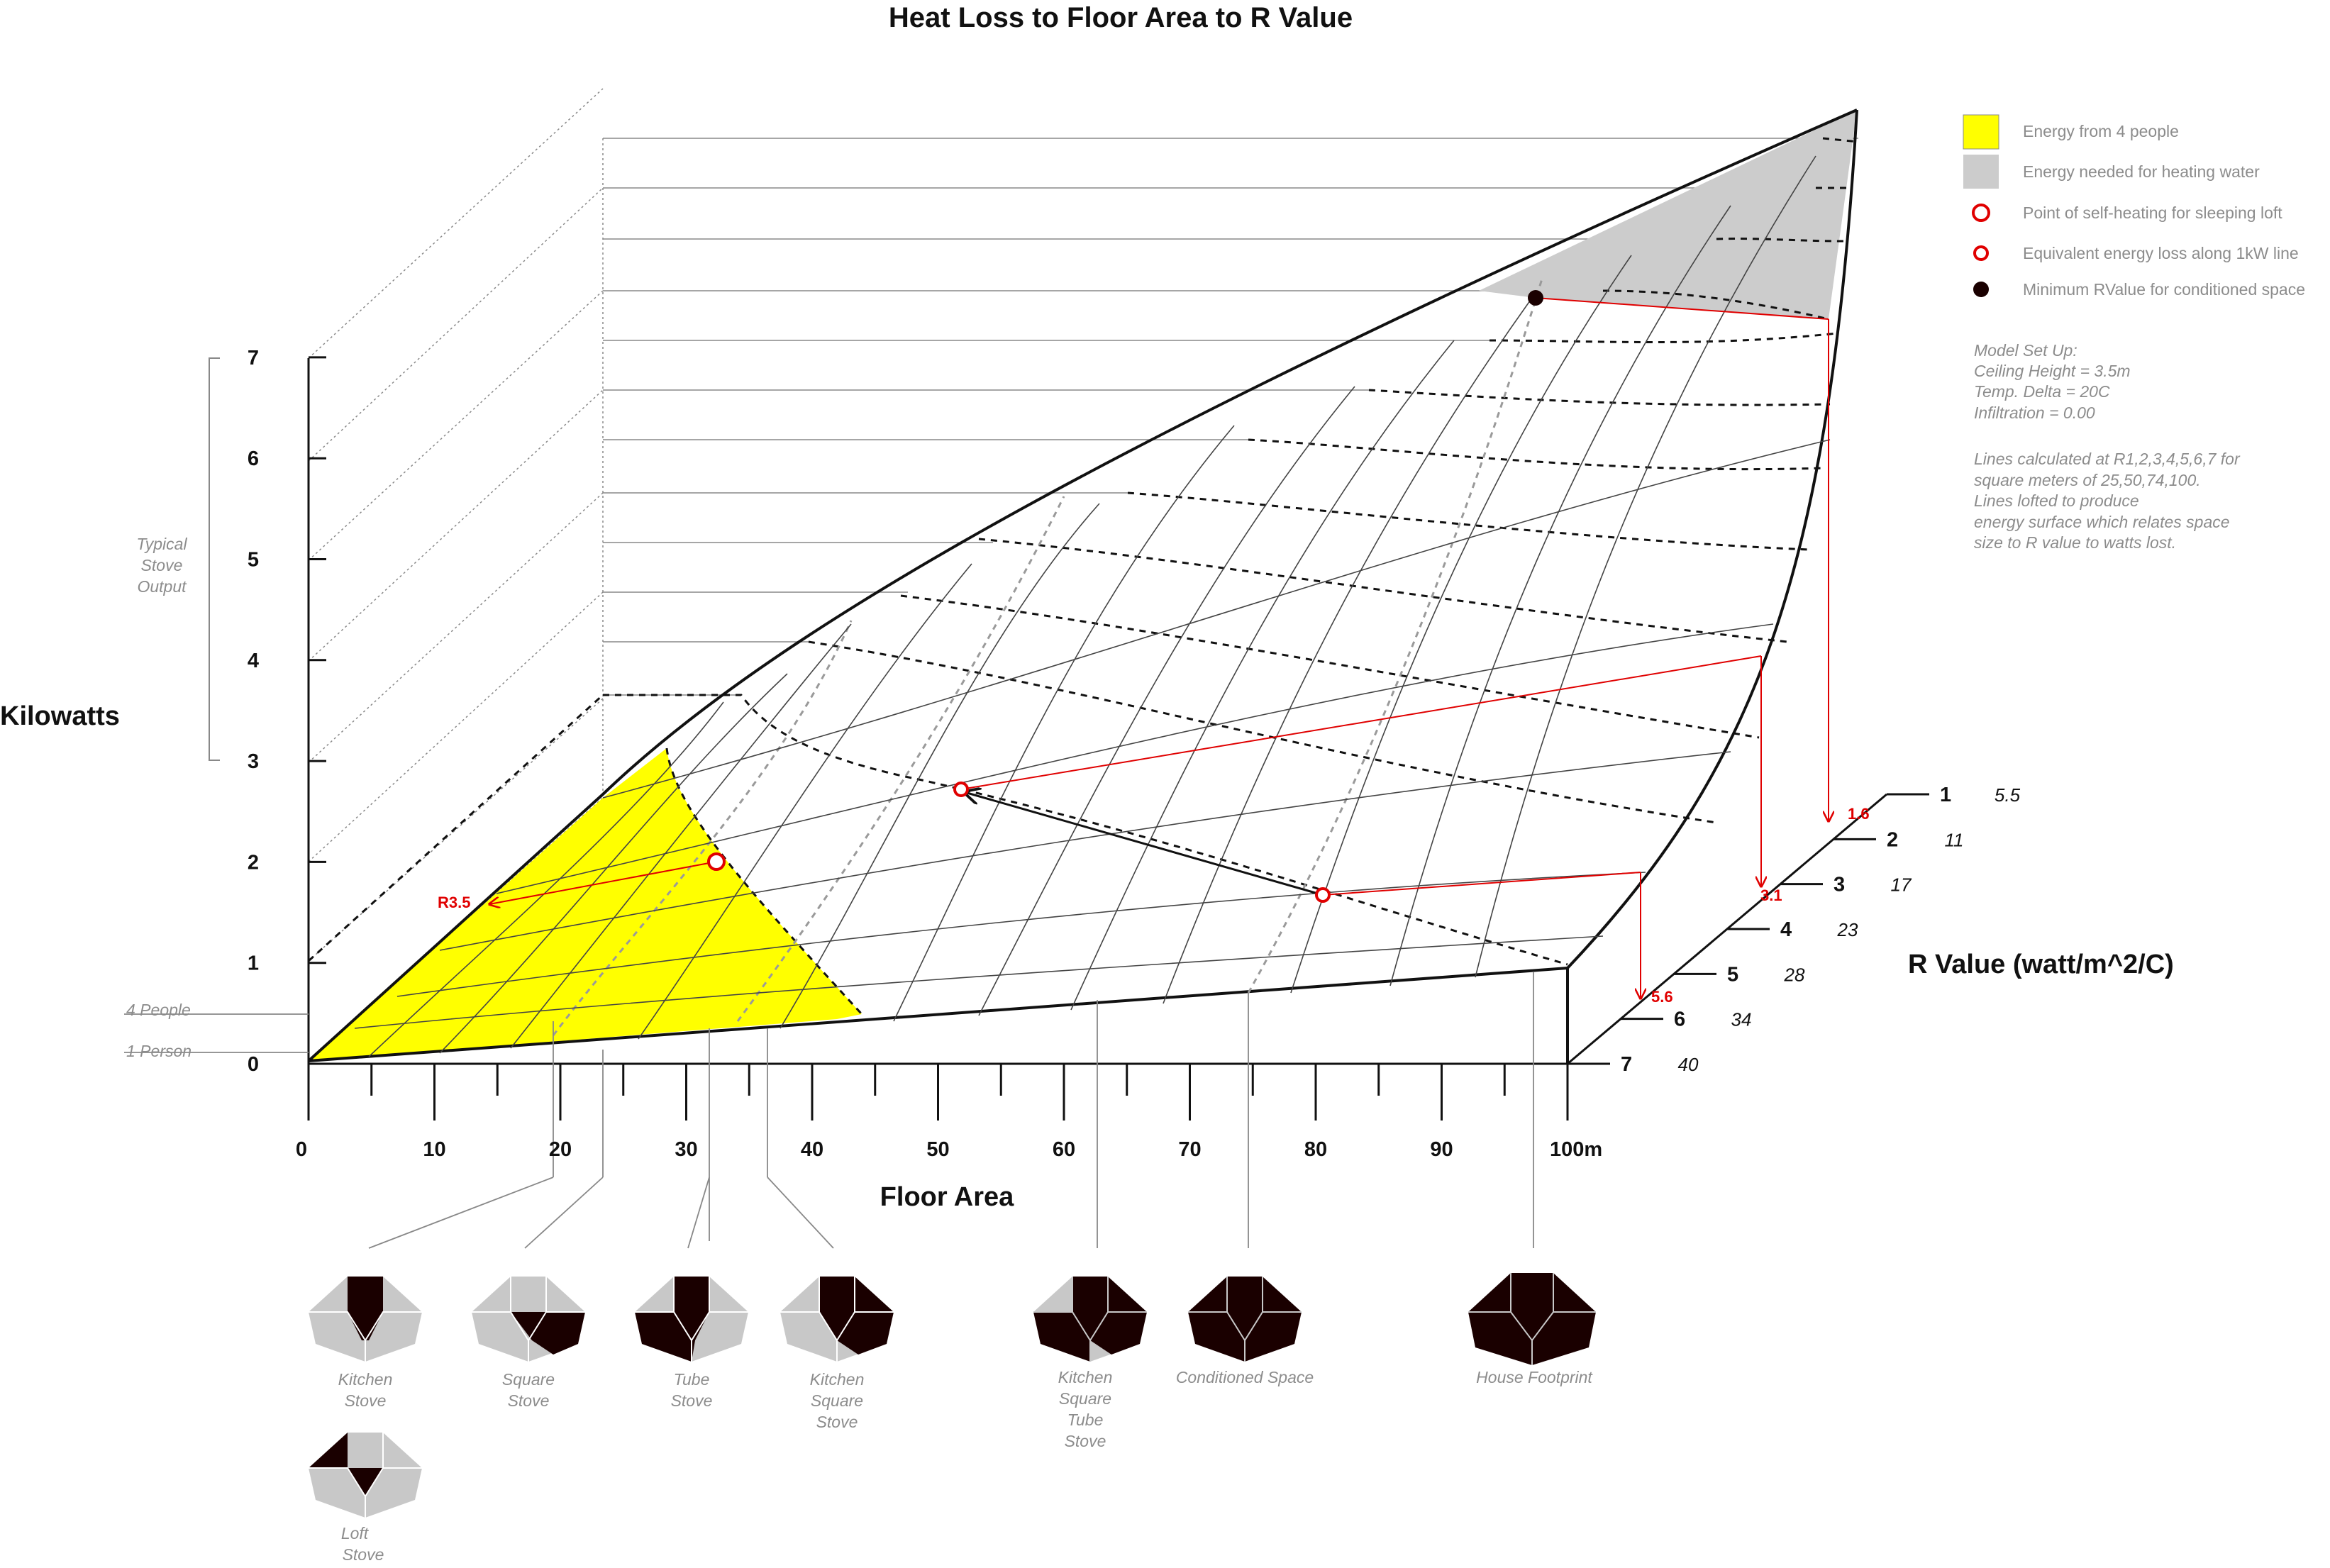 This screenshot has width=2330, height=1568. Describe the element at coordinates (1532, 1319) in the screenshot. I see `footprint-house-icon` at that location.